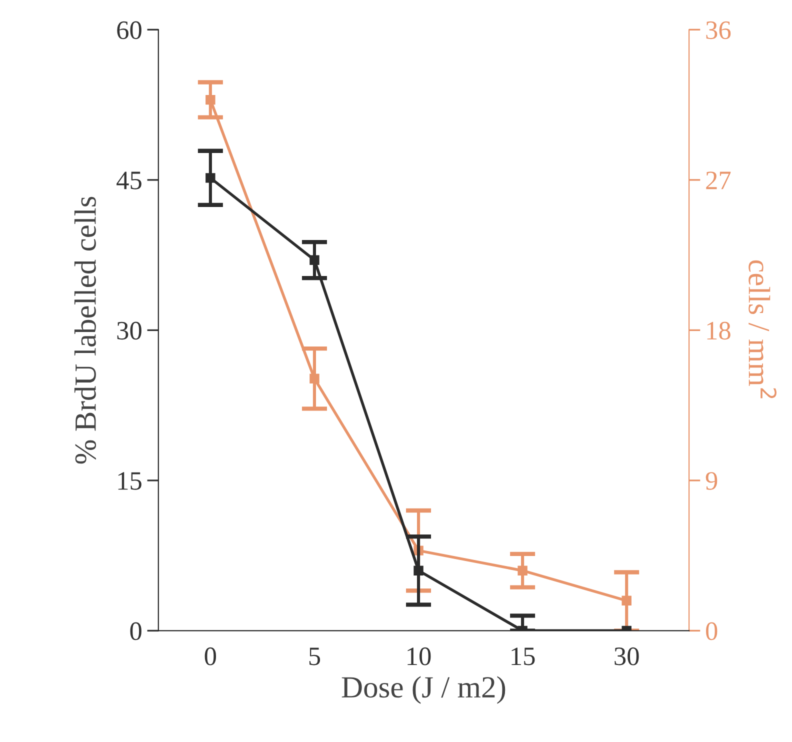 Image resolution: width=792 pixels, height=742 pixels. Describe the element at coordinates (424, 690) in the screenshot. I see `x-axis-title: Dose (J / m2)` at that location.